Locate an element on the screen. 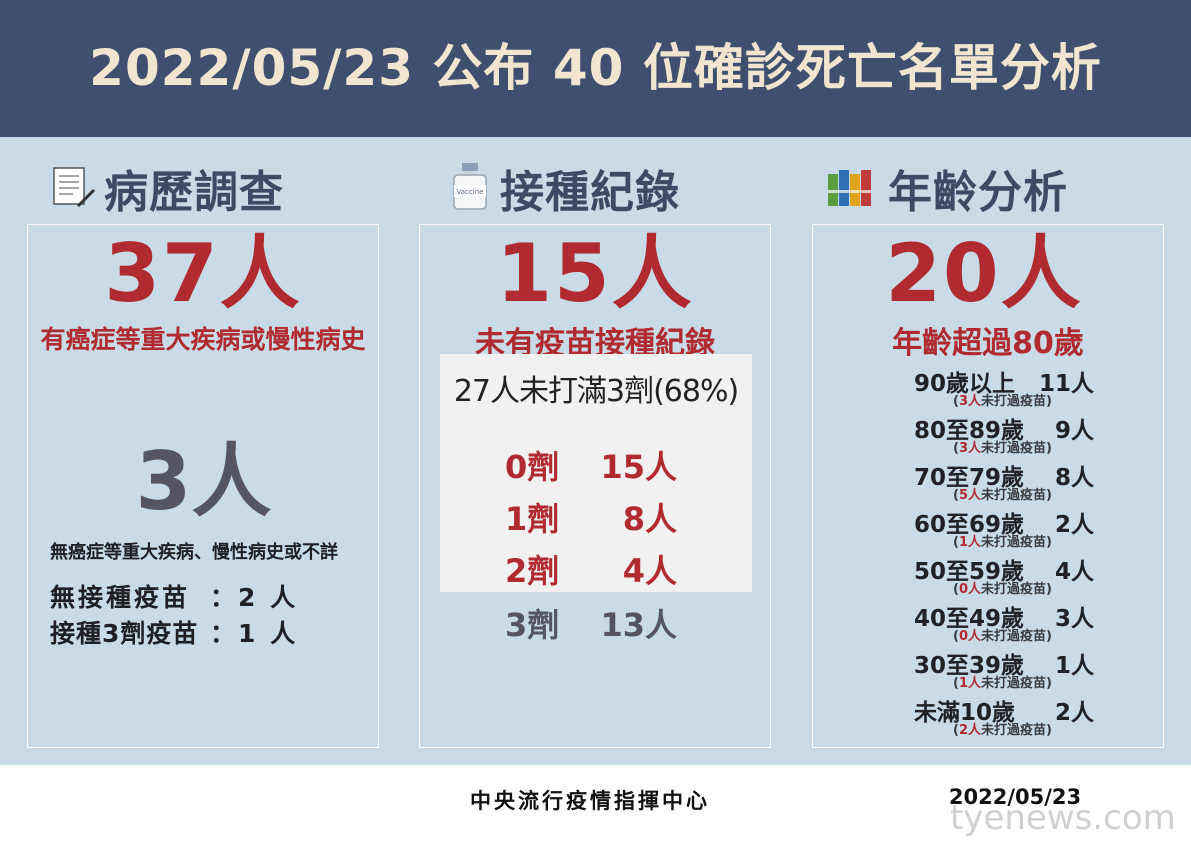 The height and width of the screenshot is (842, 1191). history-detail-row: 無接種疫苗 ：2 人 is located at coordinates (174, 596).